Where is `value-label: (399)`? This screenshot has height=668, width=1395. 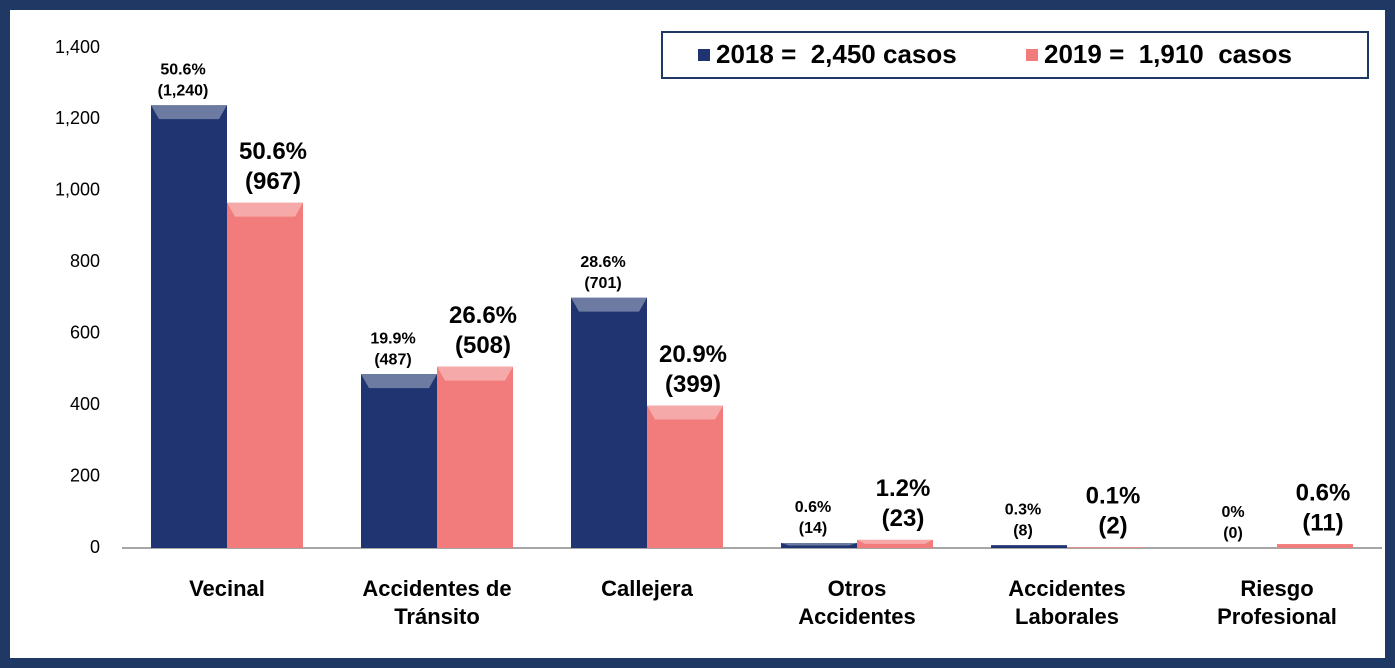
value-label: (399) is located at coordinates (693, 384).